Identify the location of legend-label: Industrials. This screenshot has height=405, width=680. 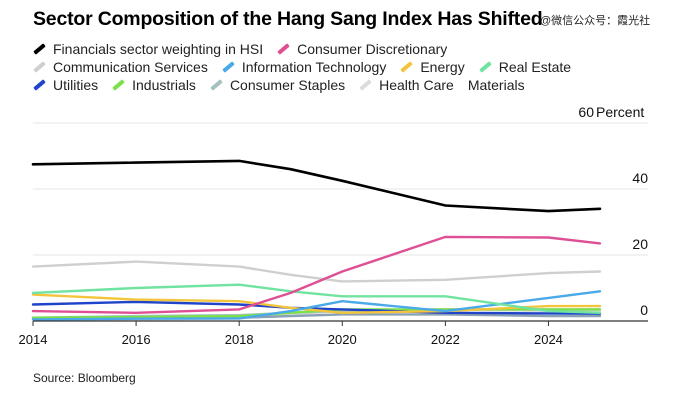
(164, 85).